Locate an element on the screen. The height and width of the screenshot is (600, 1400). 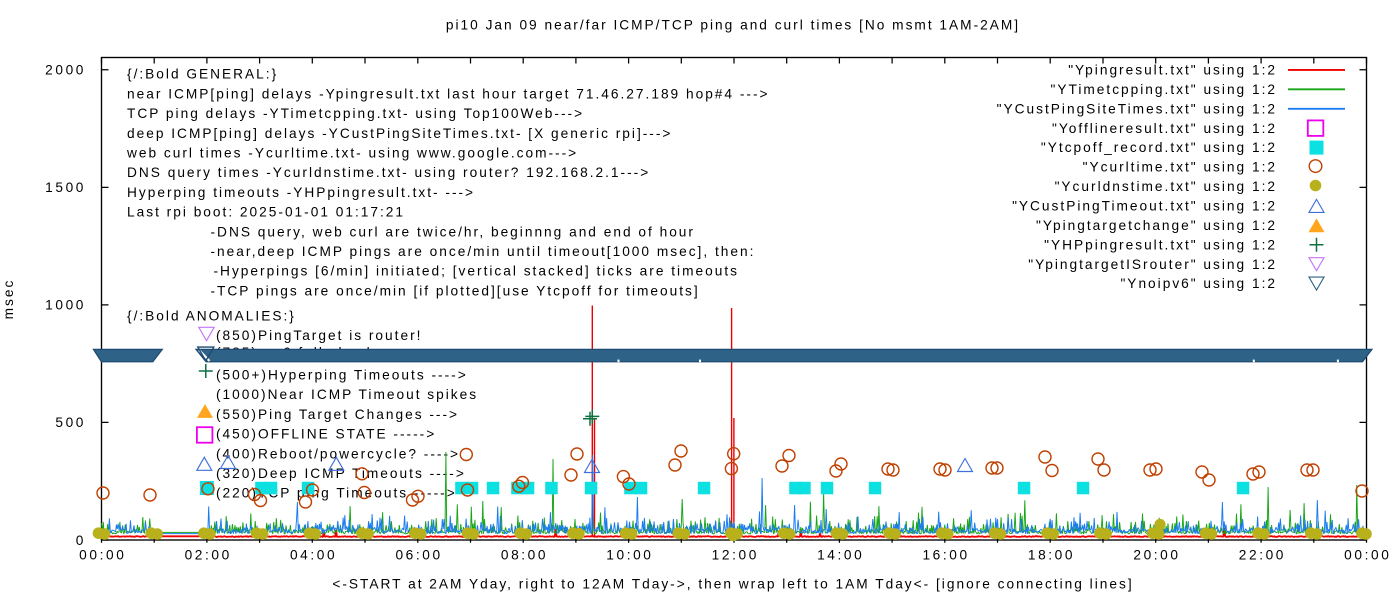
svg-text: 16:00 is located at coordinates (945, 555).